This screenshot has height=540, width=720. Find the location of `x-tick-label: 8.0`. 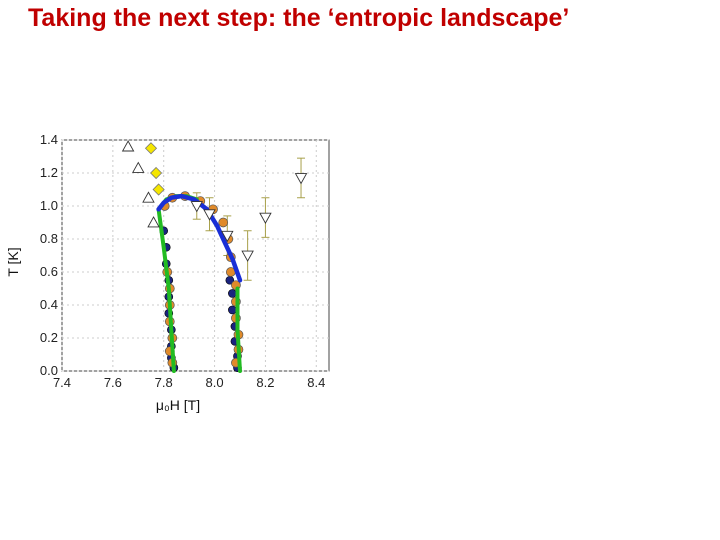

x-tick-label: 8.0 is located at coordinates (215, 382).